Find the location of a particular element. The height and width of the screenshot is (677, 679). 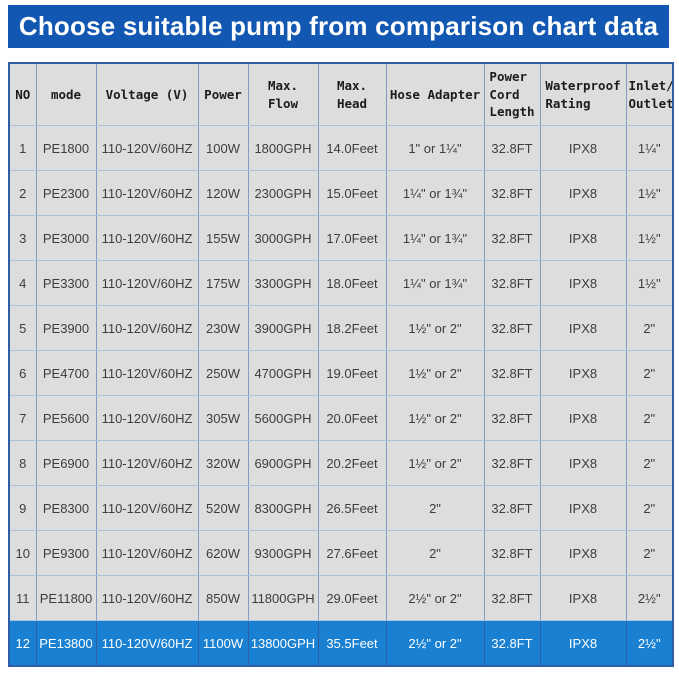

table-cell: 3900GPH is located at coordinates (283, 328).